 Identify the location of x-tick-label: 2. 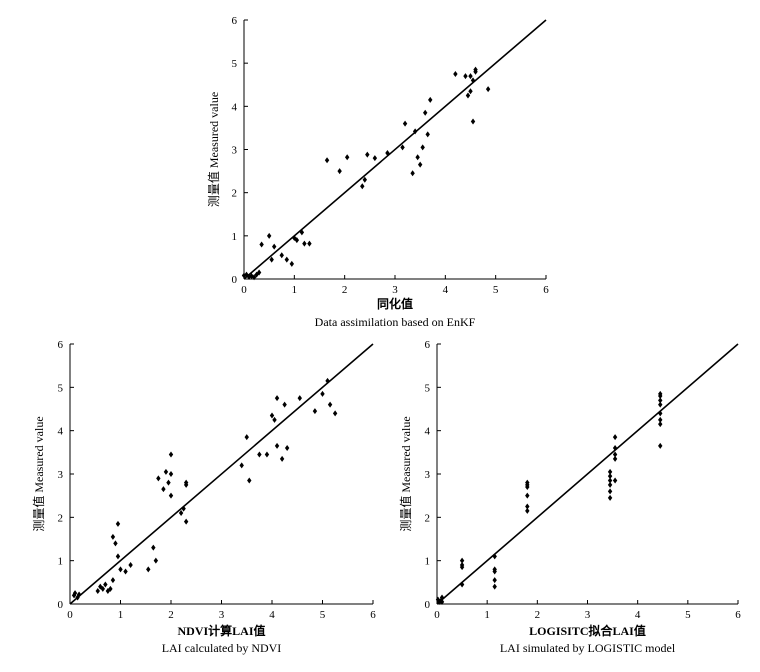
(171, 615).